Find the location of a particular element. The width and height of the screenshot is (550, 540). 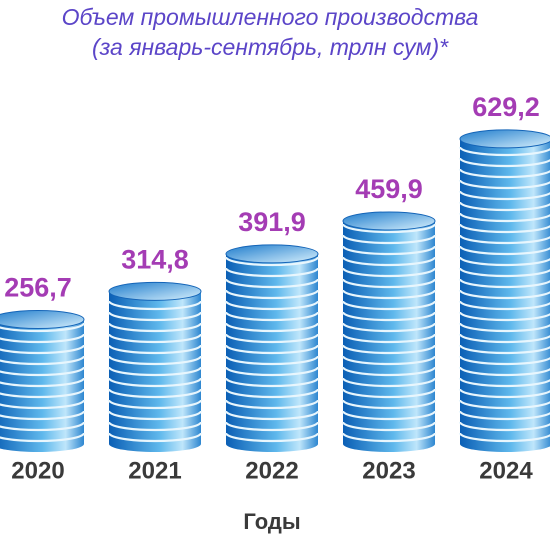

x-tick-label: 2020 is located at coordinates (37, 470).